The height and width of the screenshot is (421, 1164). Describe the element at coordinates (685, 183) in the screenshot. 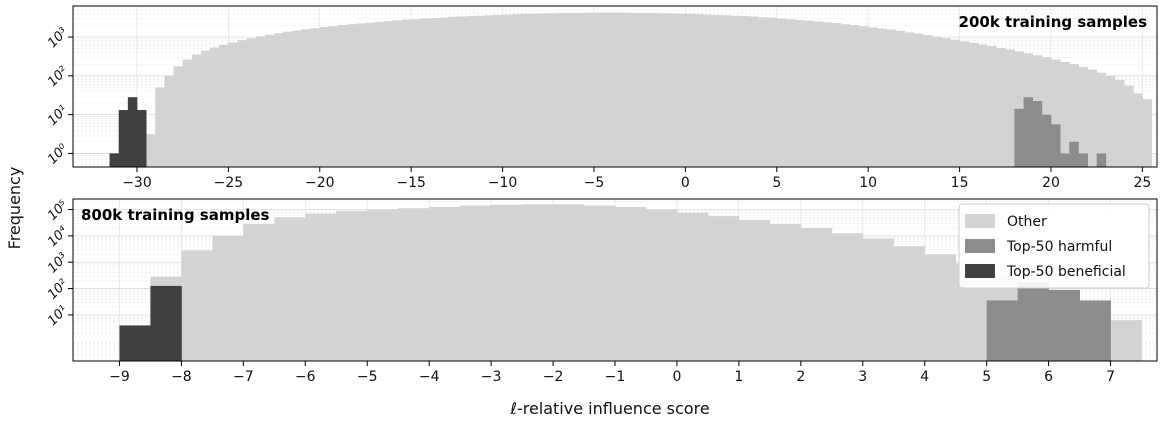

I see `x-tick-label: 0` at that location.